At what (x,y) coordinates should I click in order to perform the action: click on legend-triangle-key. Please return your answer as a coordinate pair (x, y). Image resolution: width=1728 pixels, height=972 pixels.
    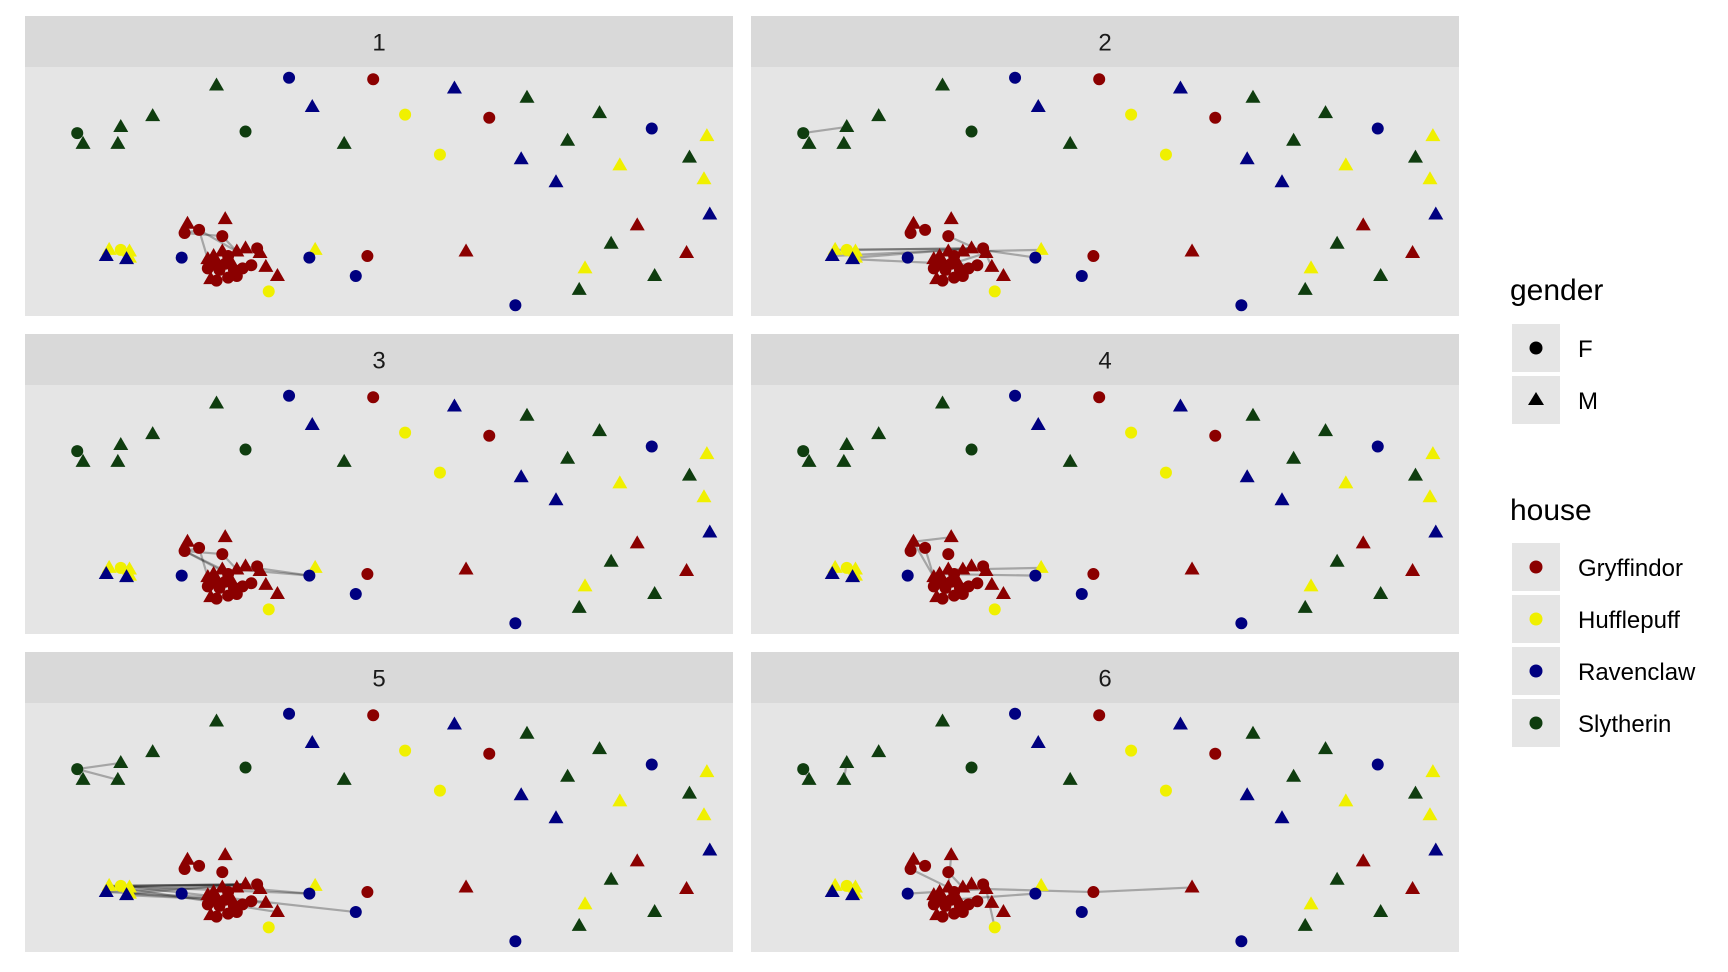
    Looking at the image, I should click on (1536, 398).